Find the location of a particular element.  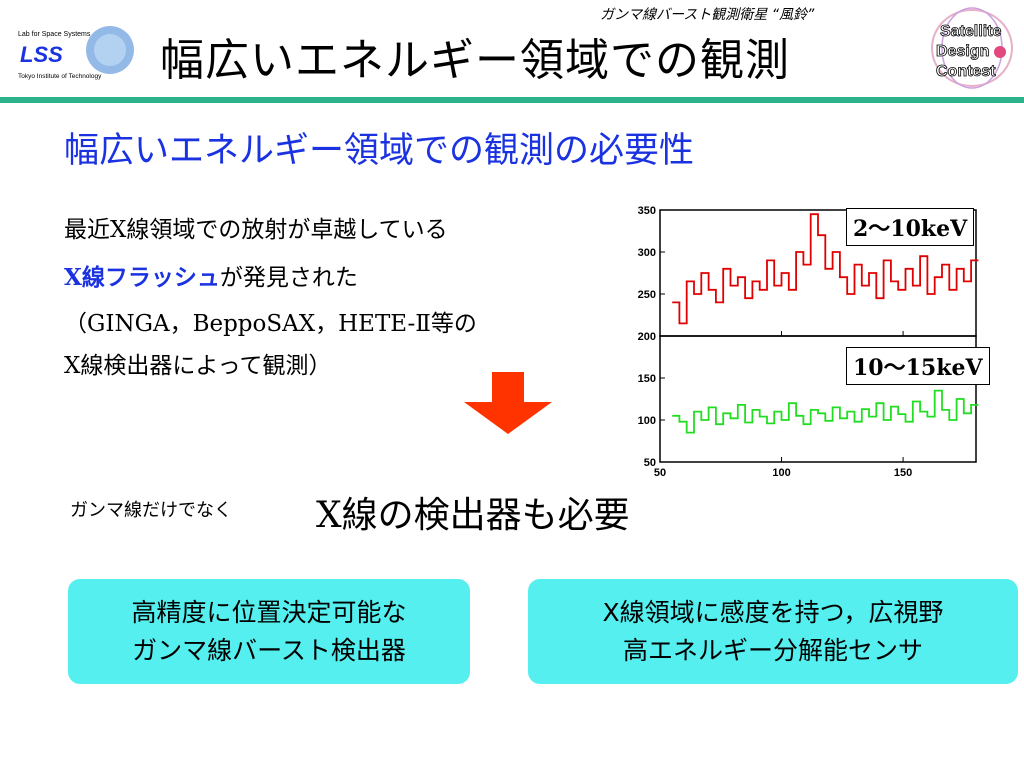

y-tick-label: 250 is located at coordinates (647, 295).